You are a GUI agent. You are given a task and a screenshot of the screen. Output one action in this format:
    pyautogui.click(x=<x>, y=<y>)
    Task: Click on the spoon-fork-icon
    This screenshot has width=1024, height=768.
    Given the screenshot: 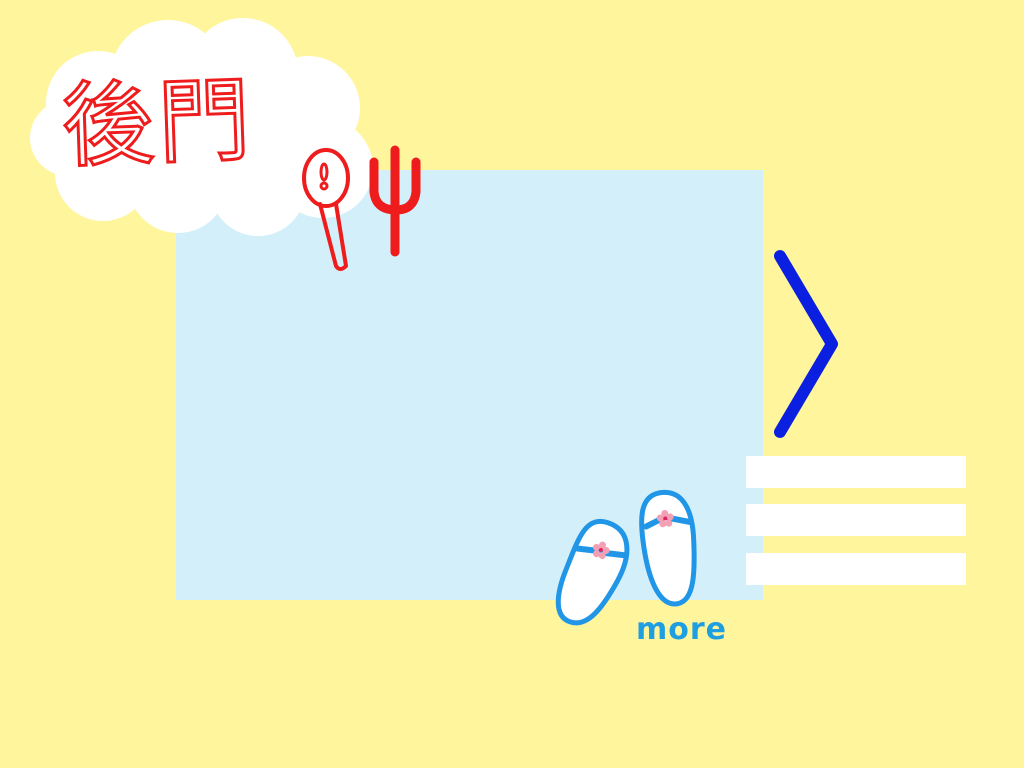 What is the action you would take?
    pyautogui.click(x=361, y=208)
    